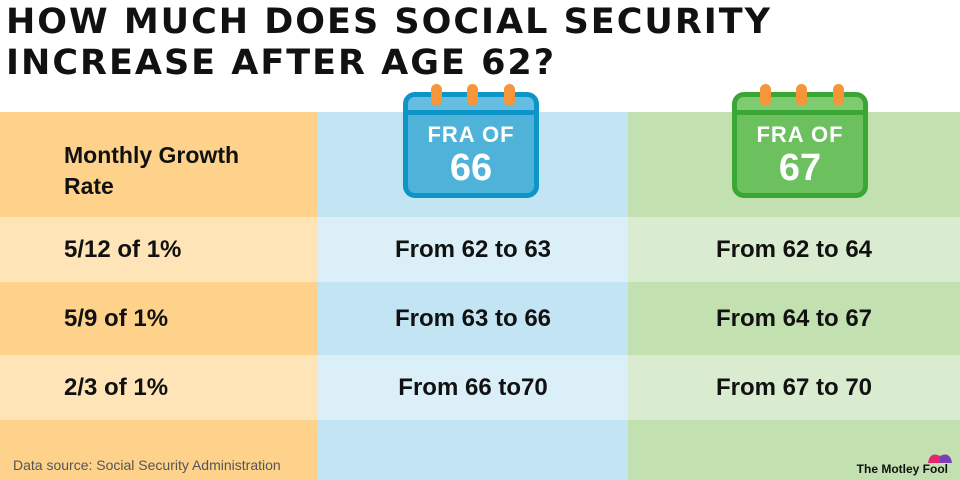 The height and width of the screenshot is (480, 960). Describe the element at coordinates (800, 134) in the screenshot. I see `fra67-label: FRA OF` at that location.